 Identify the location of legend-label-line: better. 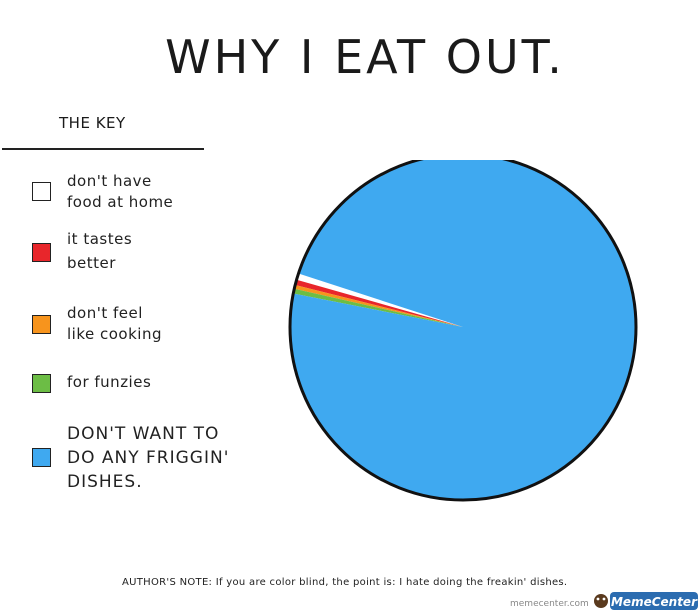
(91, 263).